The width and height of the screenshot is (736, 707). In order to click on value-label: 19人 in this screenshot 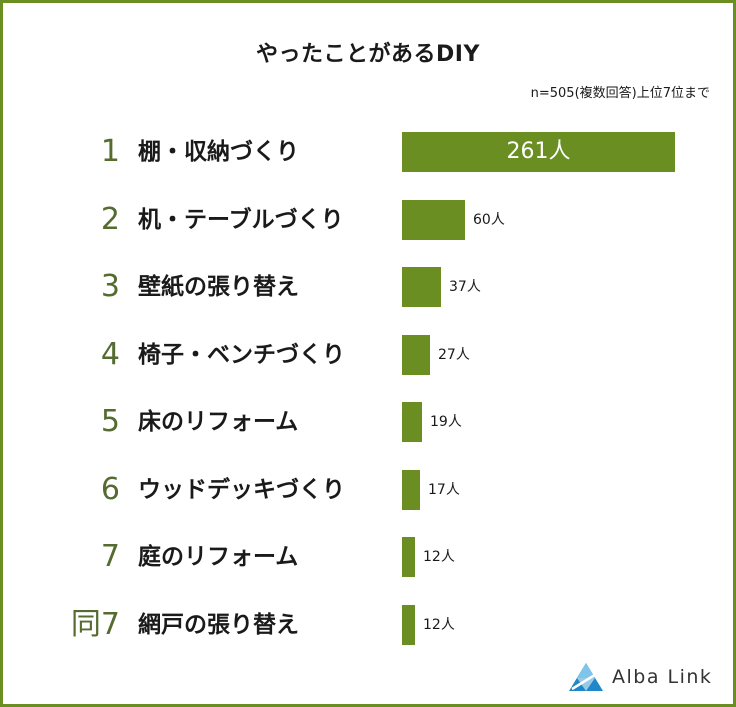, I will do `click(446, 422)`.